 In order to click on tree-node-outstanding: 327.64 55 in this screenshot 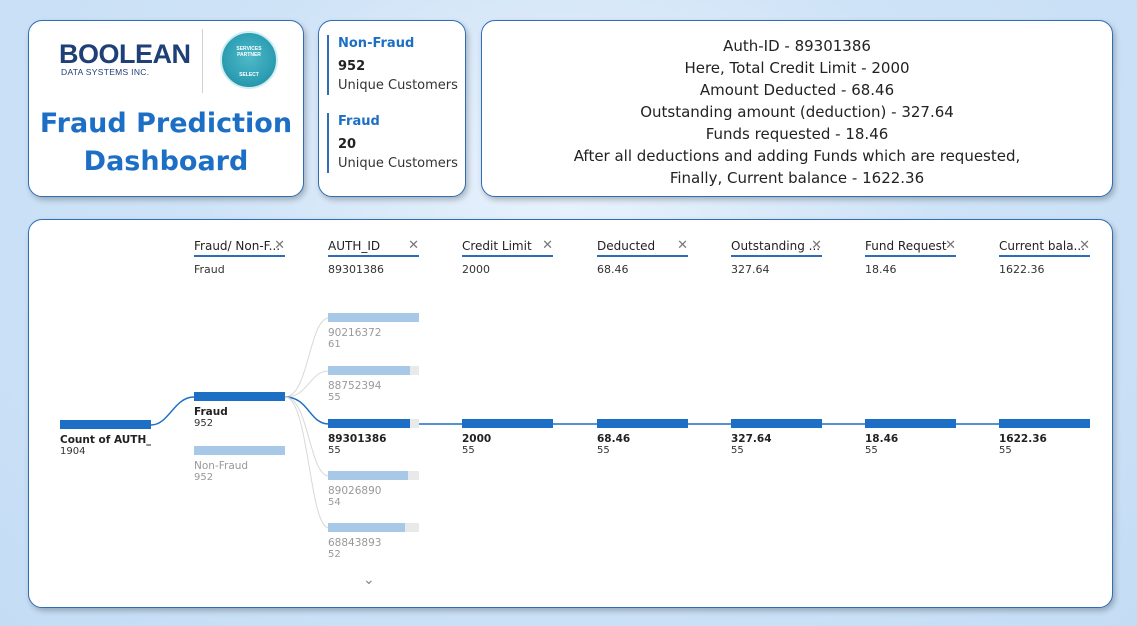, I will do `click(776, 438)`.